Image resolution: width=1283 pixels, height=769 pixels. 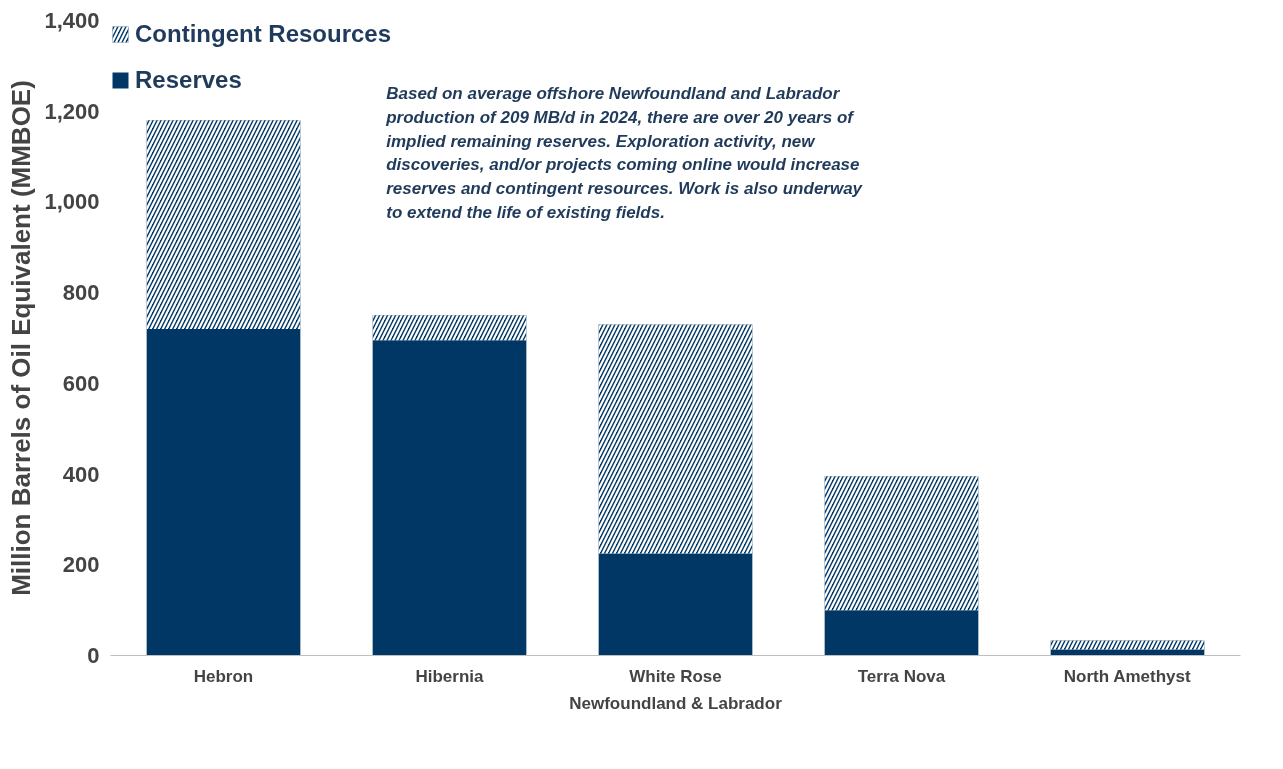 What do you see at coordinates (72, 202) in the screenshot?
I see `y-tick-label: 1,000` at bounding box center [72, 202].